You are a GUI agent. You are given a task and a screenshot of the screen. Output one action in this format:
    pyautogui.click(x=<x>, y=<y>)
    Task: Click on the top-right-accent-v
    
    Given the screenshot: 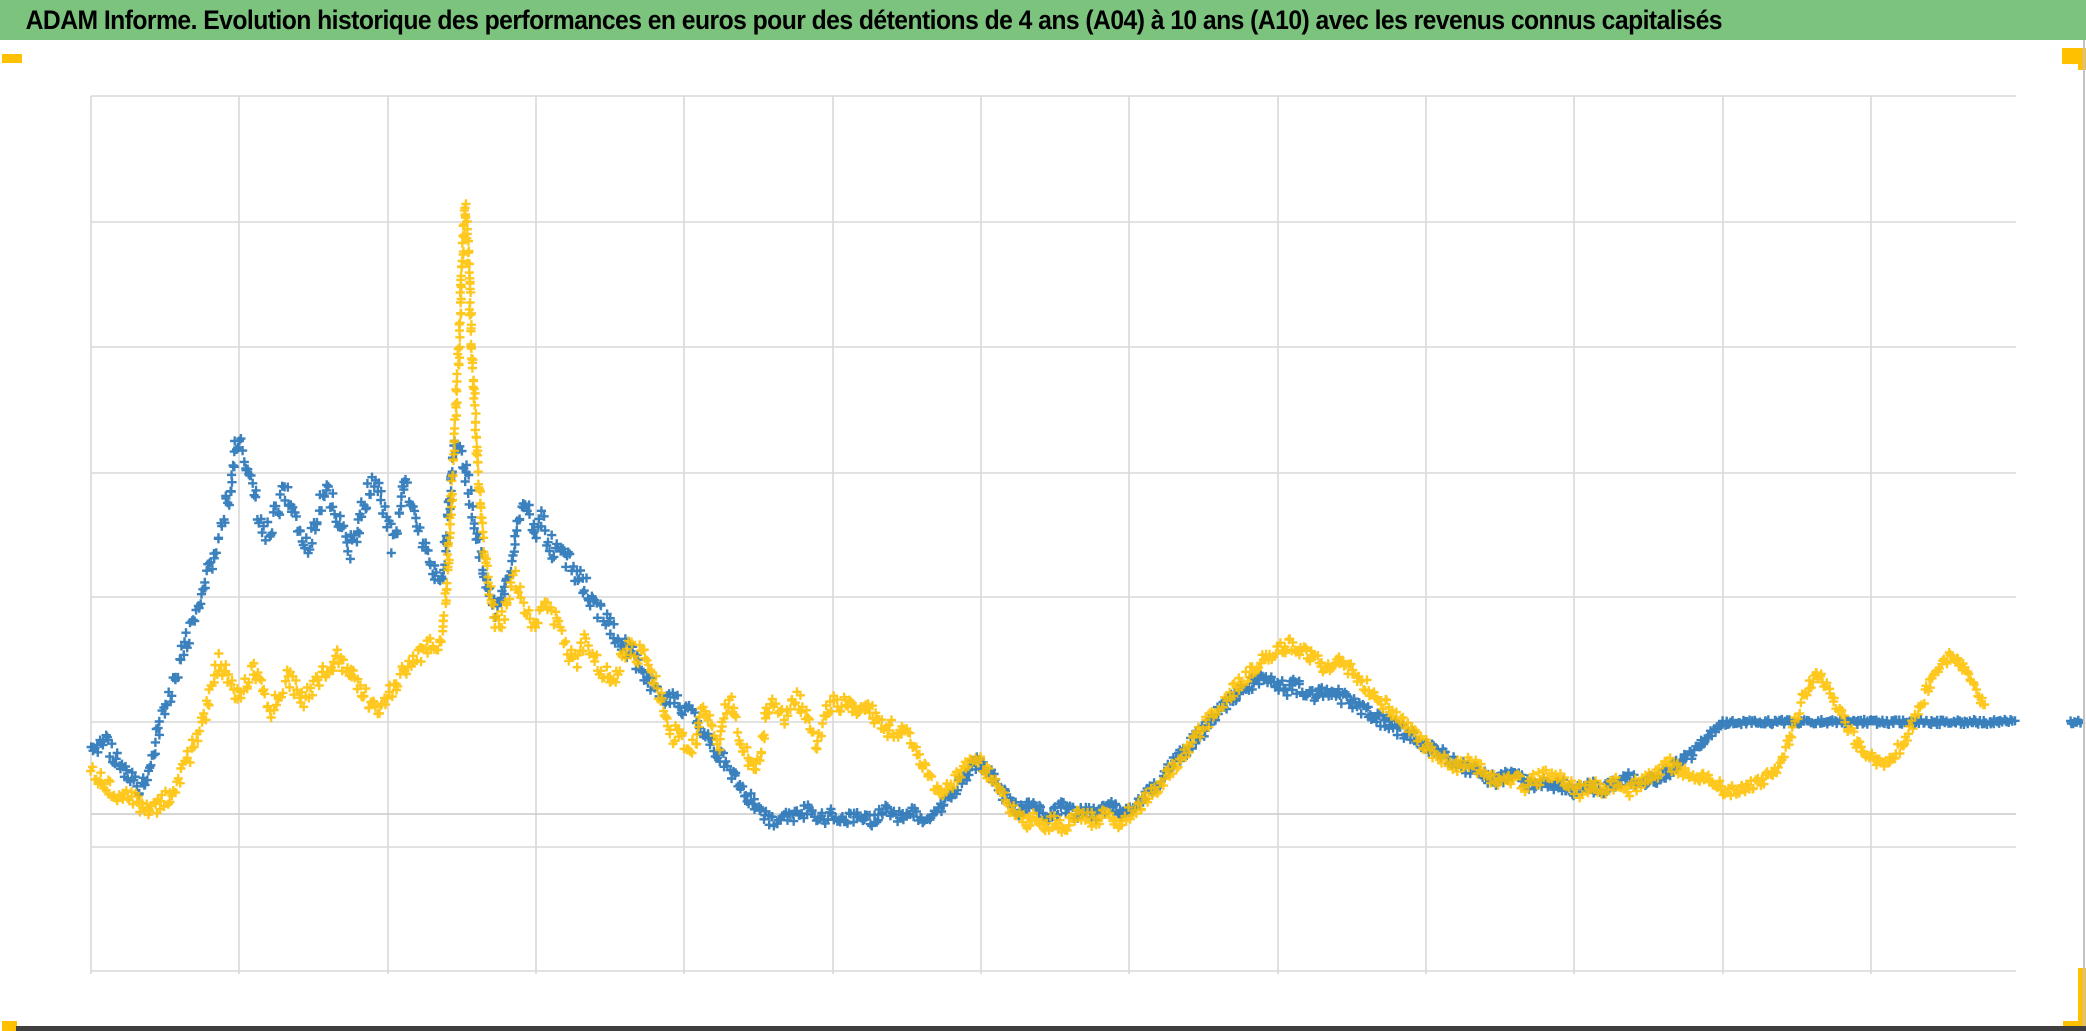 What is the action you would take?
    pyautogui.click(x=2082, y=59)
    